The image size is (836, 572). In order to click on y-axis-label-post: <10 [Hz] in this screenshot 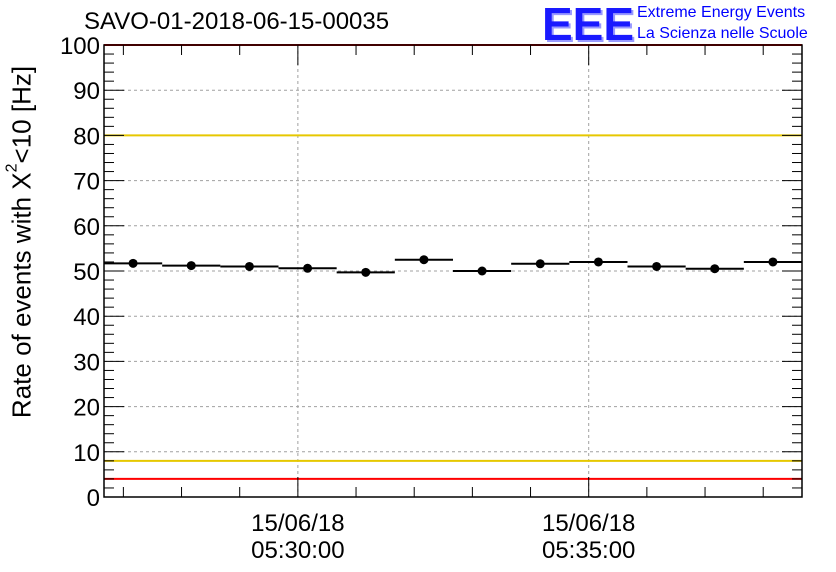, I will do `click(21, 114)`.